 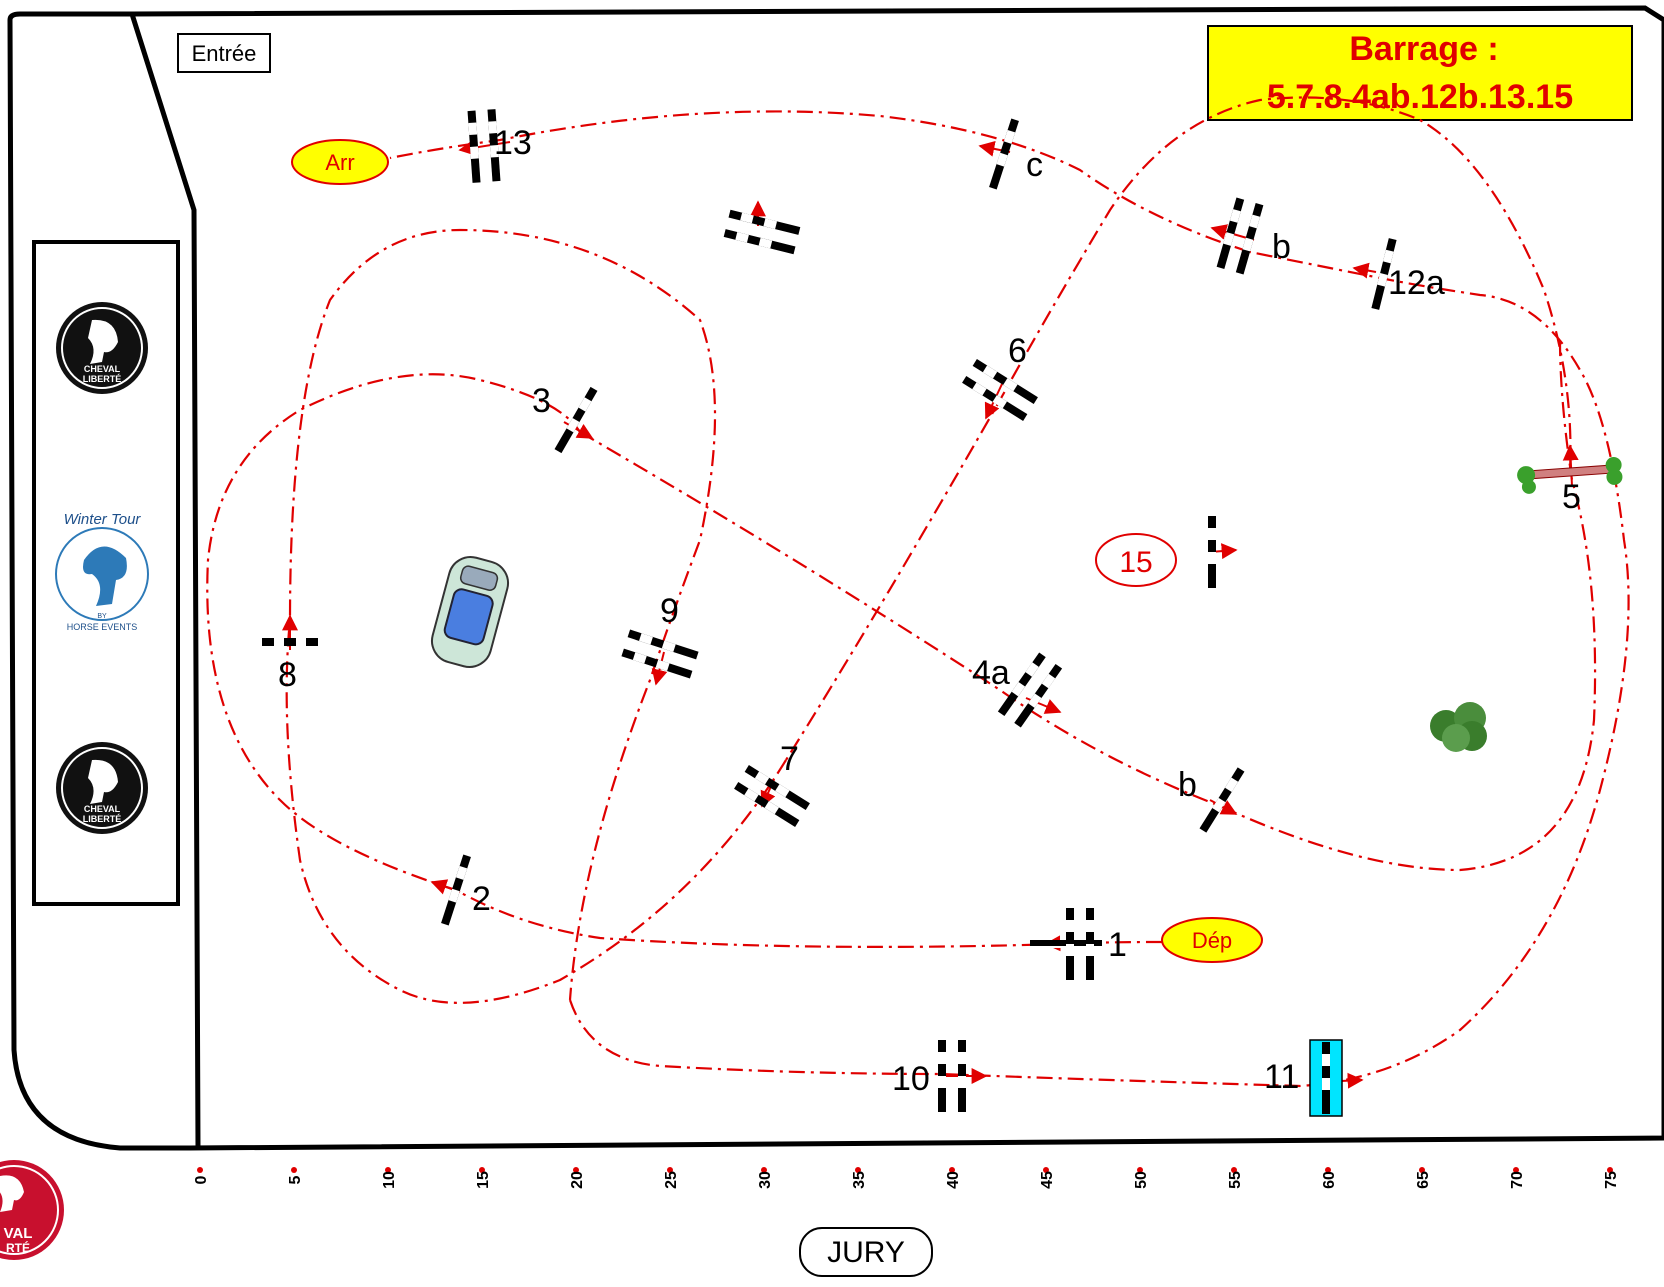 I want to click on scale-tick-label: 55, so click(x=1235, y=1180).